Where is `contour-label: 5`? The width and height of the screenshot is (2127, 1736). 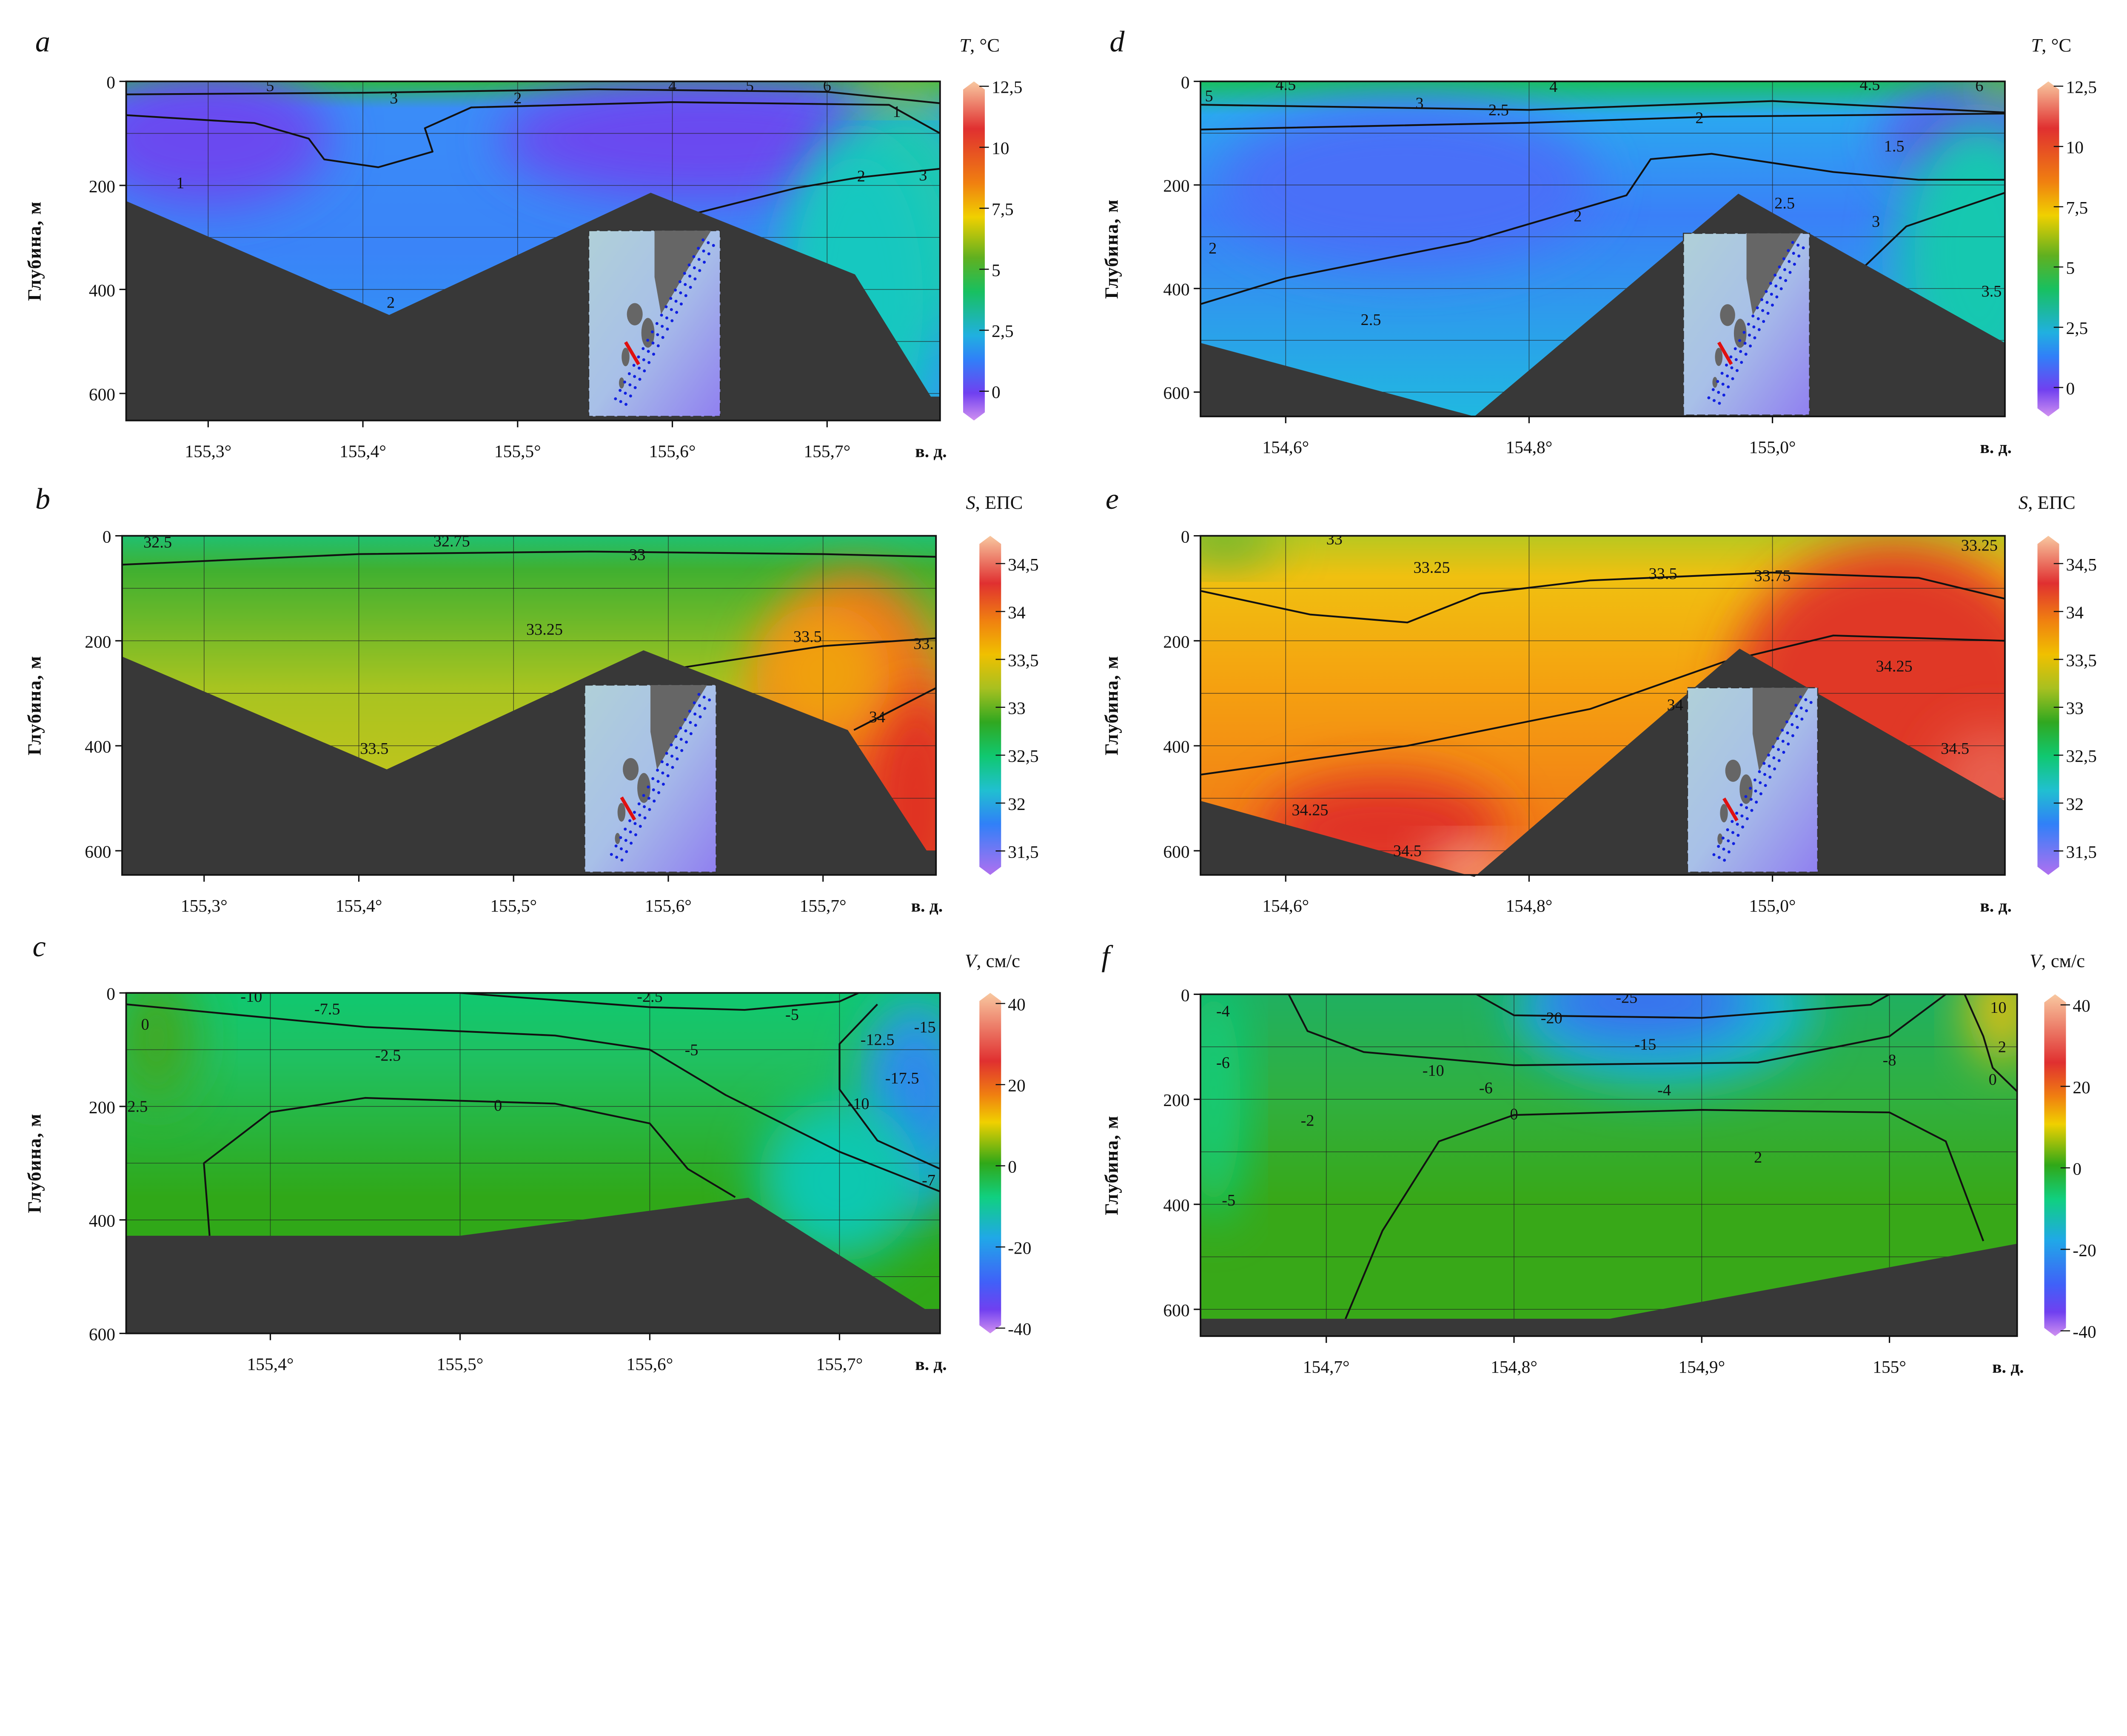 contour-label: 5 is located at coordinates (750, 86).